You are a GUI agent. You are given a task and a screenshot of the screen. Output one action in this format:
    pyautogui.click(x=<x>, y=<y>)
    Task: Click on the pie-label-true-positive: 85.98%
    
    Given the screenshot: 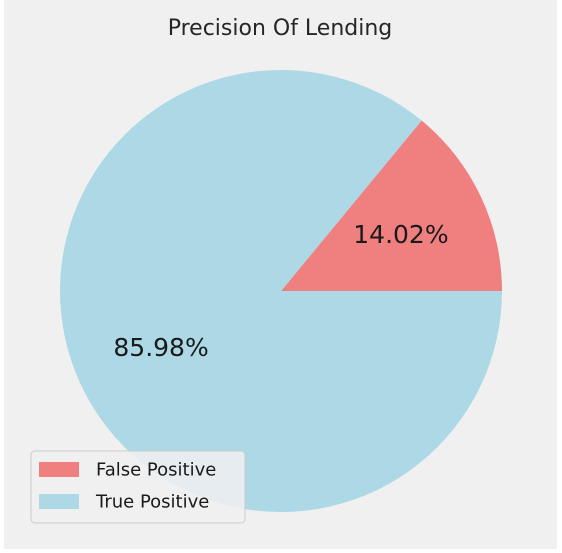 What is the action you would take?
    pyautogui.click(x=160, y=347)
    